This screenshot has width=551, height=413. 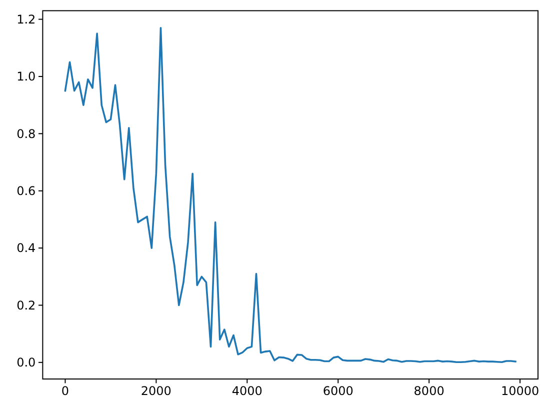 What do you see at coordinates (156, 391) in the screenshot?
I see `x-tick-label: 2000` at bounding box center [156, 391].